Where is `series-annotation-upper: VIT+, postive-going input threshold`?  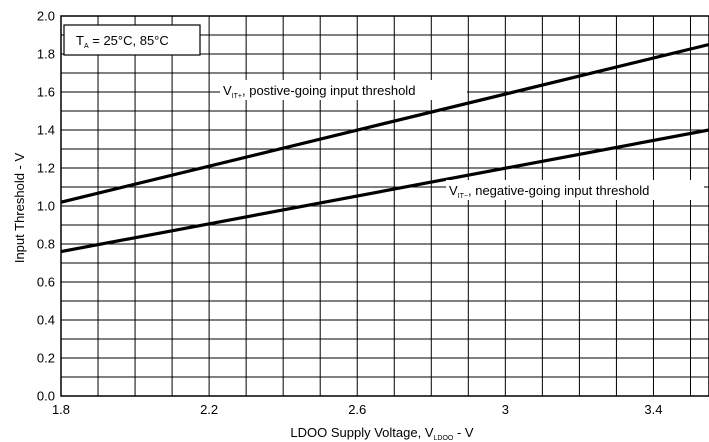
series-annotation-upper: VIT+, postive-going input threshold is located at coordinates (343, 90).